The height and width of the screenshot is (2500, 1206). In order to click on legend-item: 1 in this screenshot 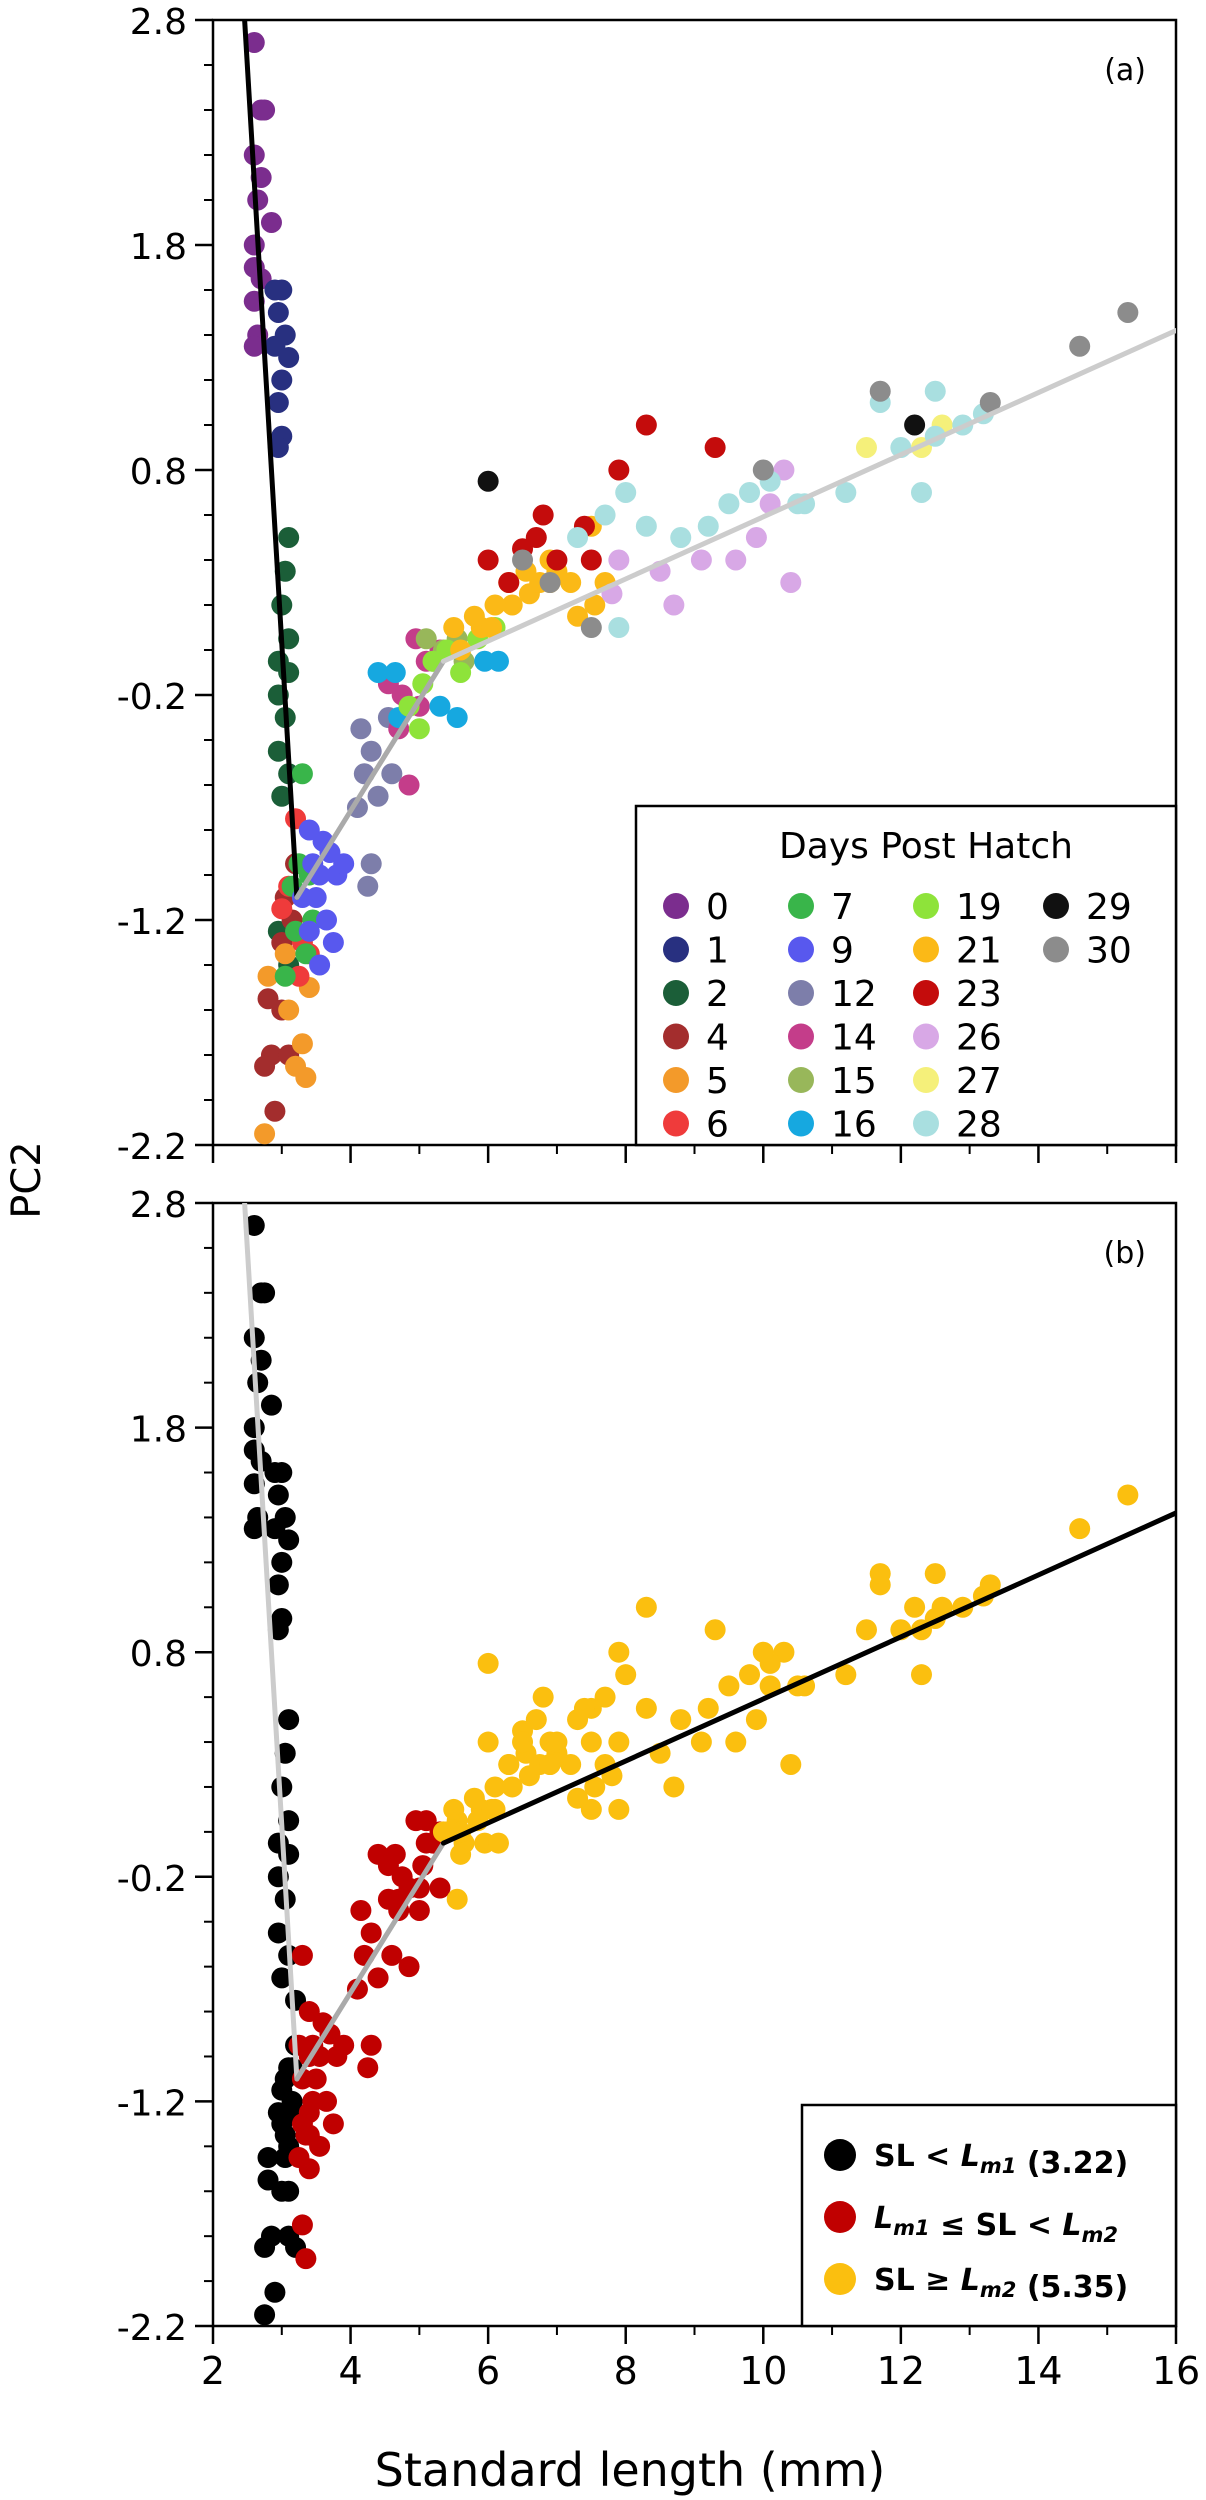, I will do `click(696, 951)`.